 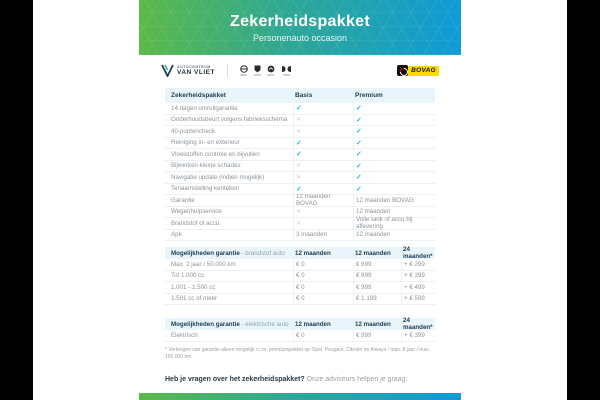 I want to click on table-row: 1.001 - 1.500 cc € 0 € 999 + € 499, so click(x=300, y=288).